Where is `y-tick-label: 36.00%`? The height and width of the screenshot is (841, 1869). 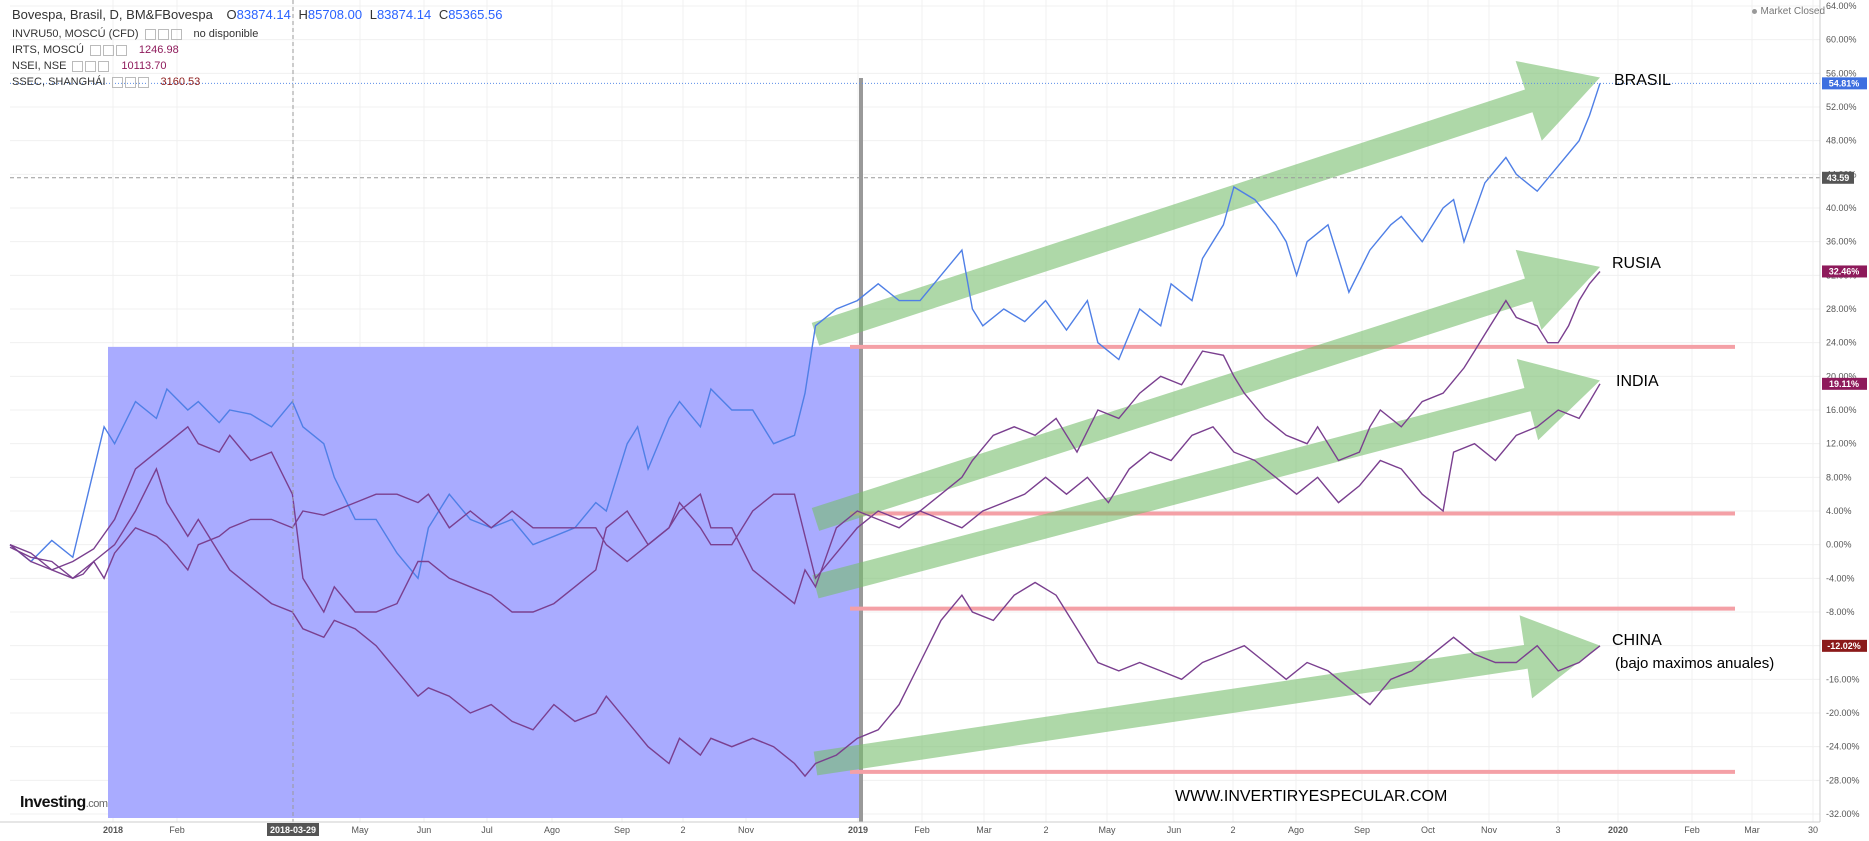
y-tick-label: 36.00% is located at coordinates (1841, 242).